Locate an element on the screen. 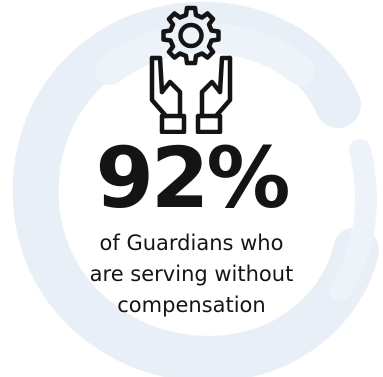  caption-line-2: are serving without is located at coordinates (191, 274).